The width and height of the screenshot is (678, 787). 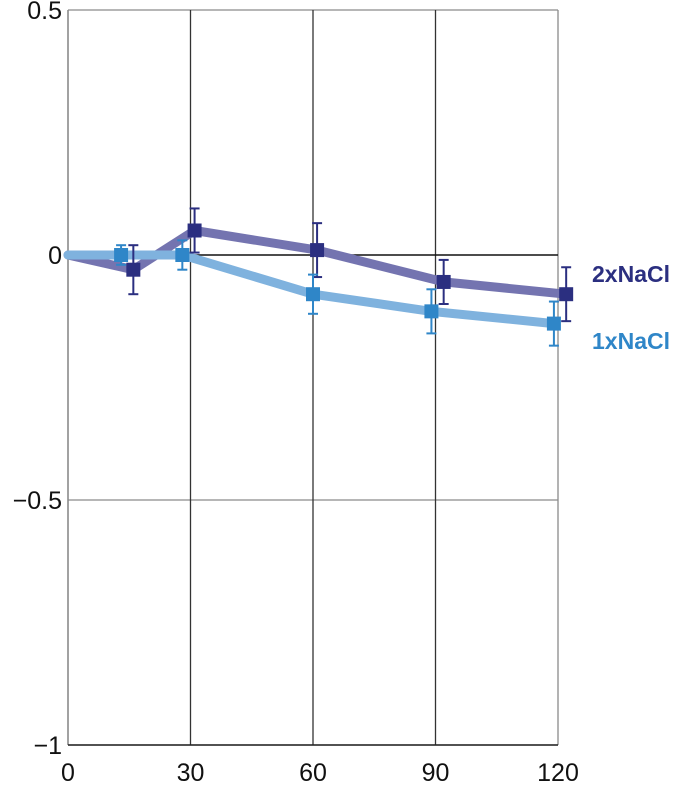 What do you see at coordinates (436, 773) in the screenshot?
I see `x-tick-label: 90` at bounding box center [436, 773].